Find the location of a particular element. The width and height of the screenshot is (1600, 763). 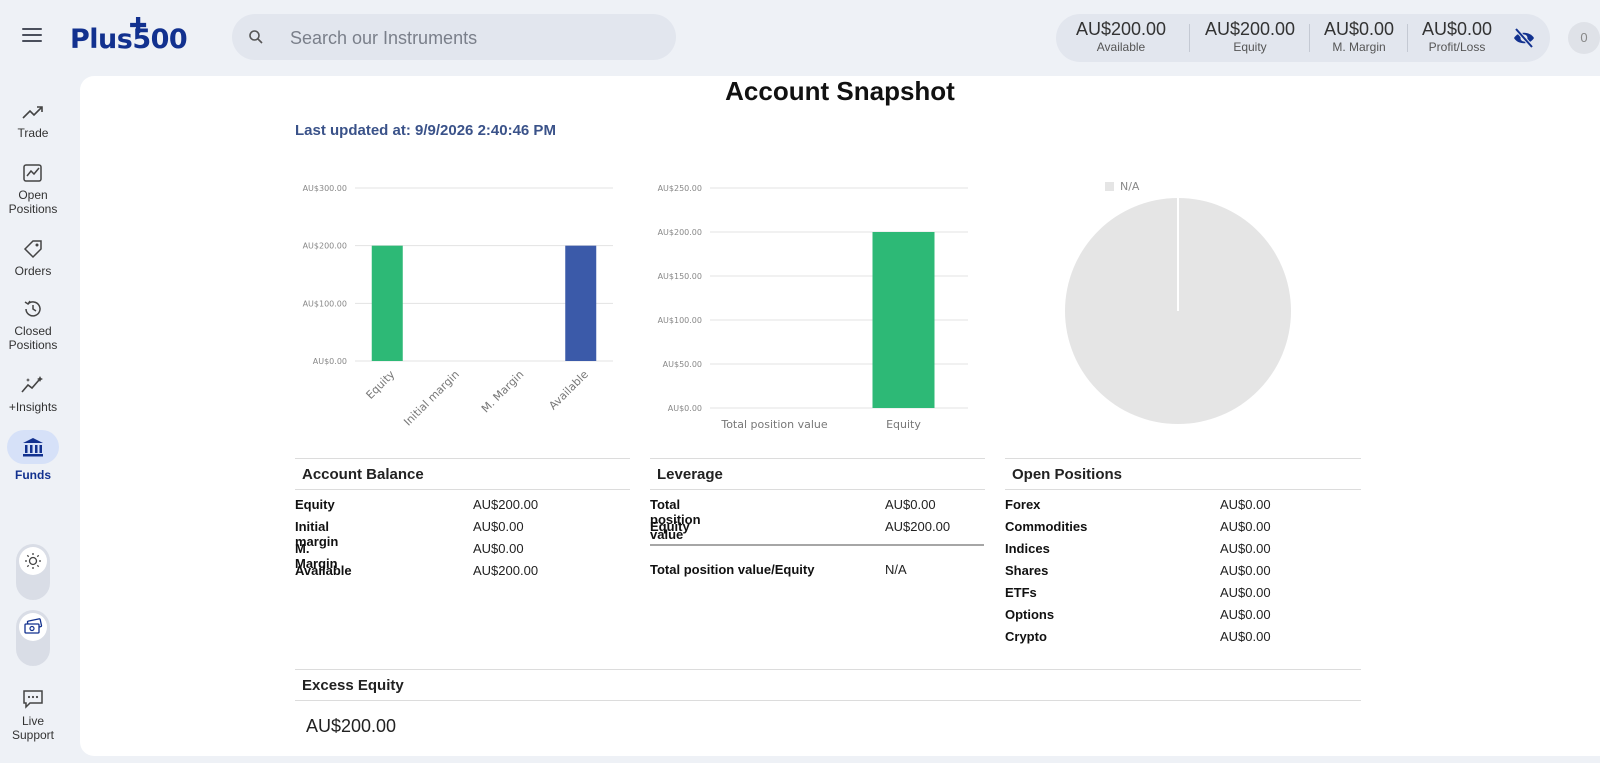

stat-label: Equity is located at coordinates (1250, 47).